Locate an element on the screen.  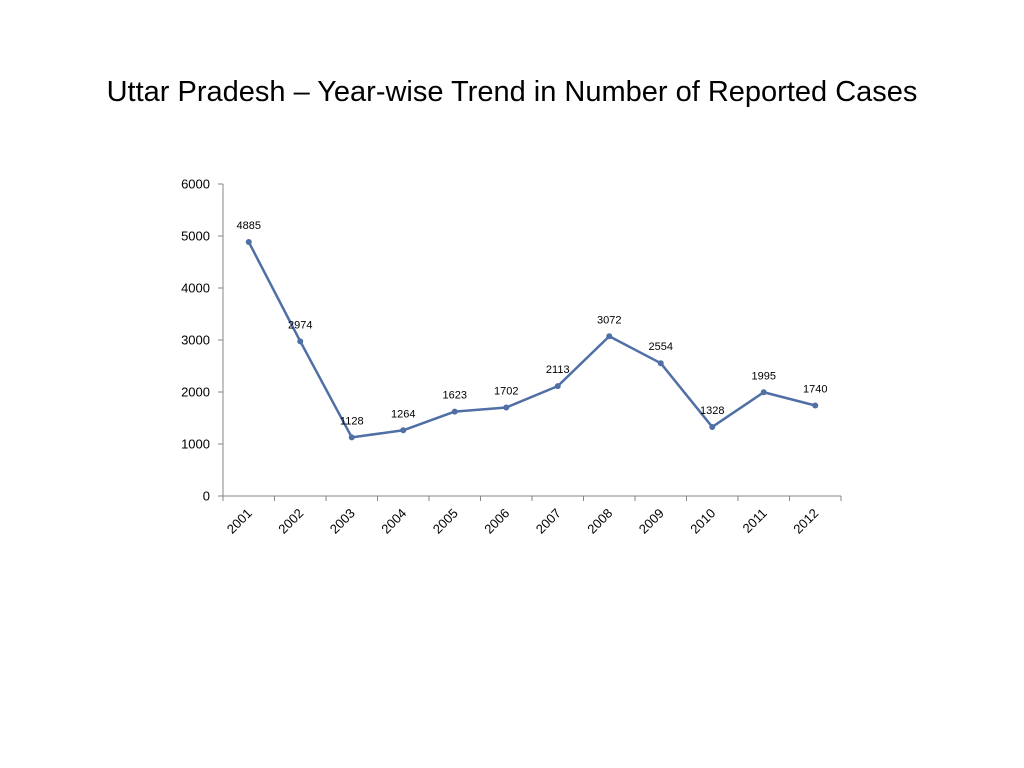
y-tick-label: 5000 is located at coordinates (195, 236).